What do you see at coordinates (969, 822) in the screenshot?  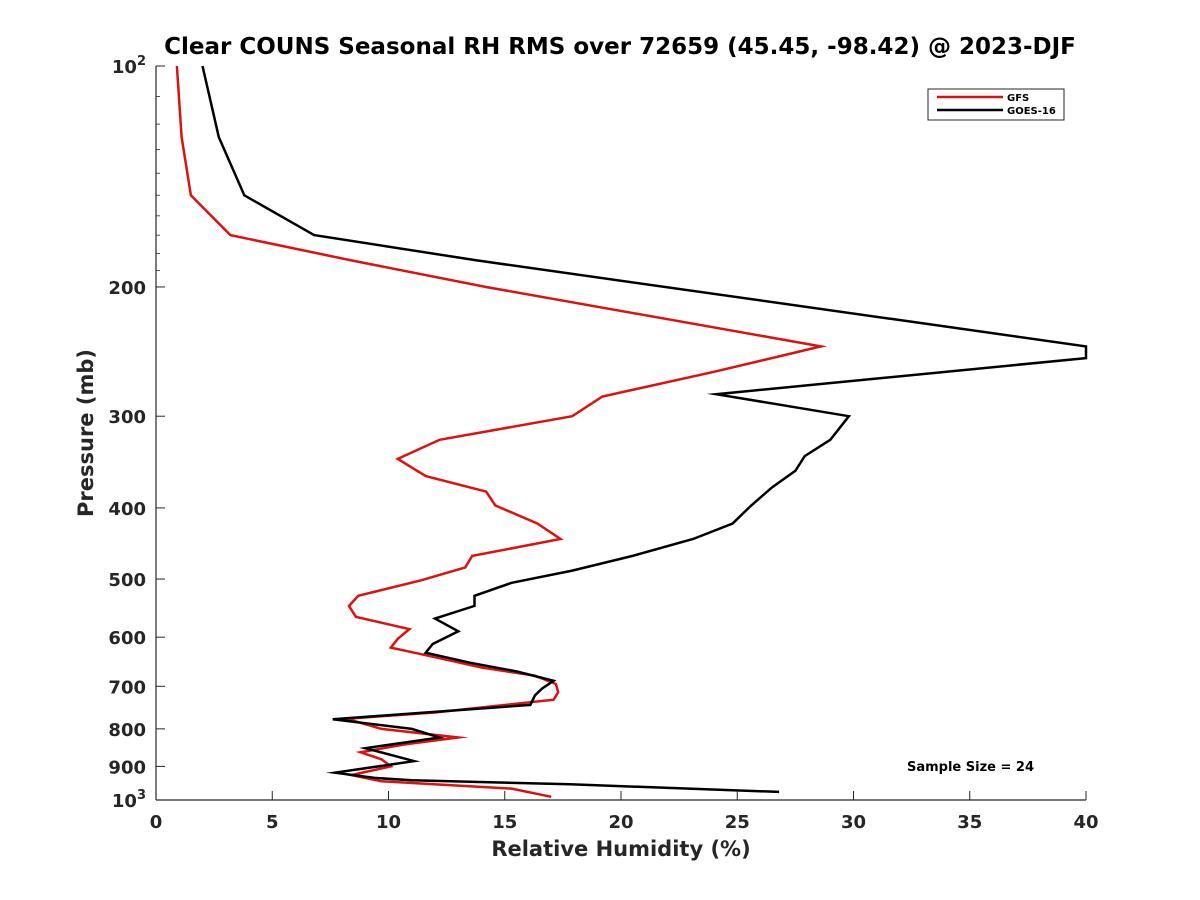 I see `x-tick-label: 35` at bounding box center [969, 822].